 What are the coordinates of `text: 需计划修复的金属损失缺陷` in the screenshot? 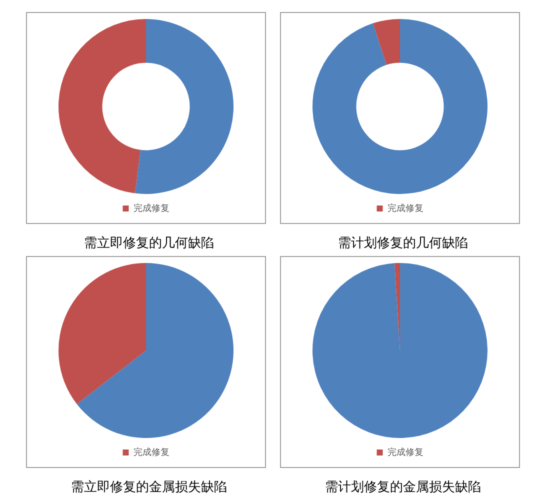 It's located at (403, 487).